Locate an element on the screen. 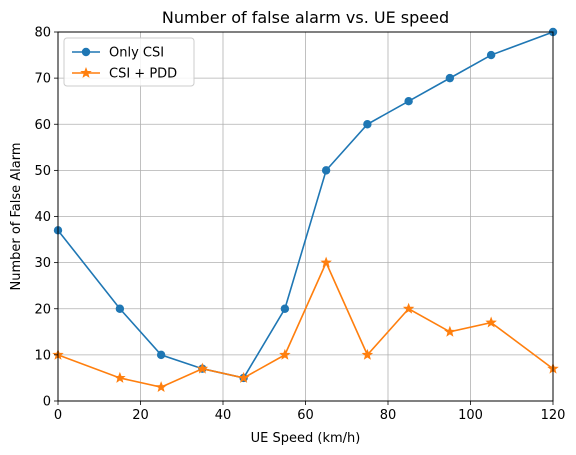  x-tick-label: 60 is located at coordinates (305, 415).